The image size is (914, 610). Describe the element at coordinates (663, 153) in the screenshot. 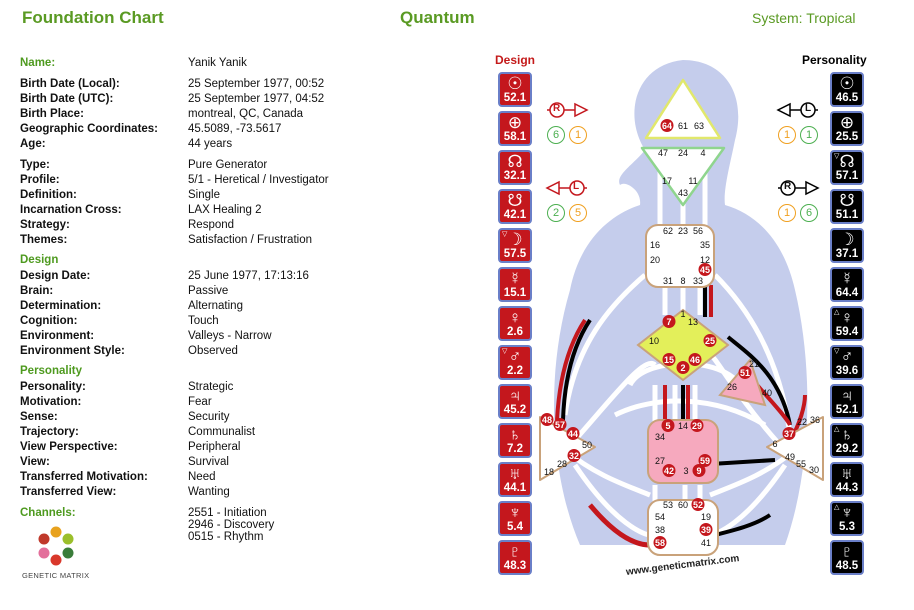

I see `svg-text: 47` at that location.